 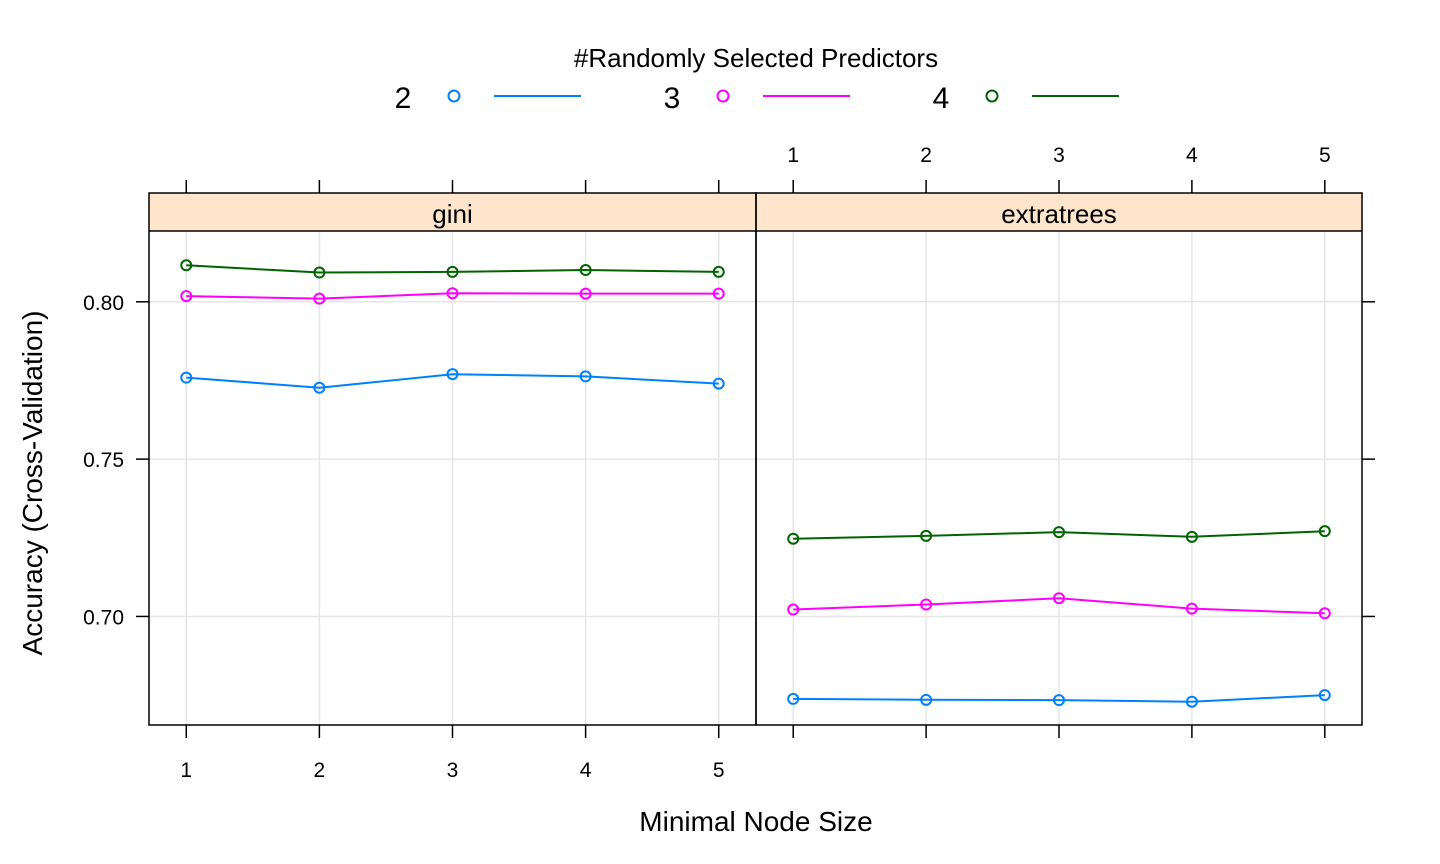 I want to click on y-tick-label: 0.70, so click(x=103, y=617).